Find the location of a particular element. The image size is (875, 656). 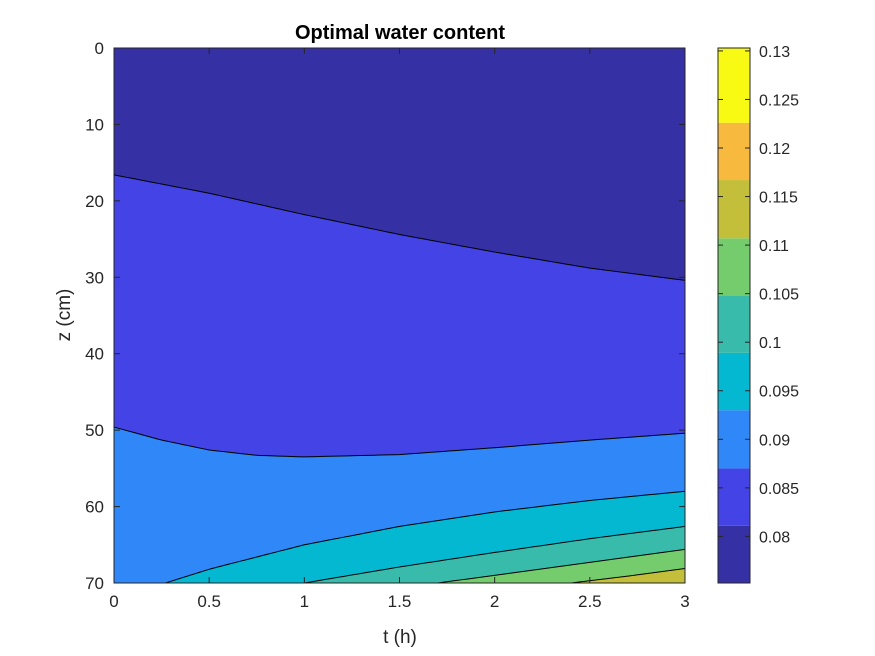

y-tick-label: 70 is located at coordinates (94, 583).